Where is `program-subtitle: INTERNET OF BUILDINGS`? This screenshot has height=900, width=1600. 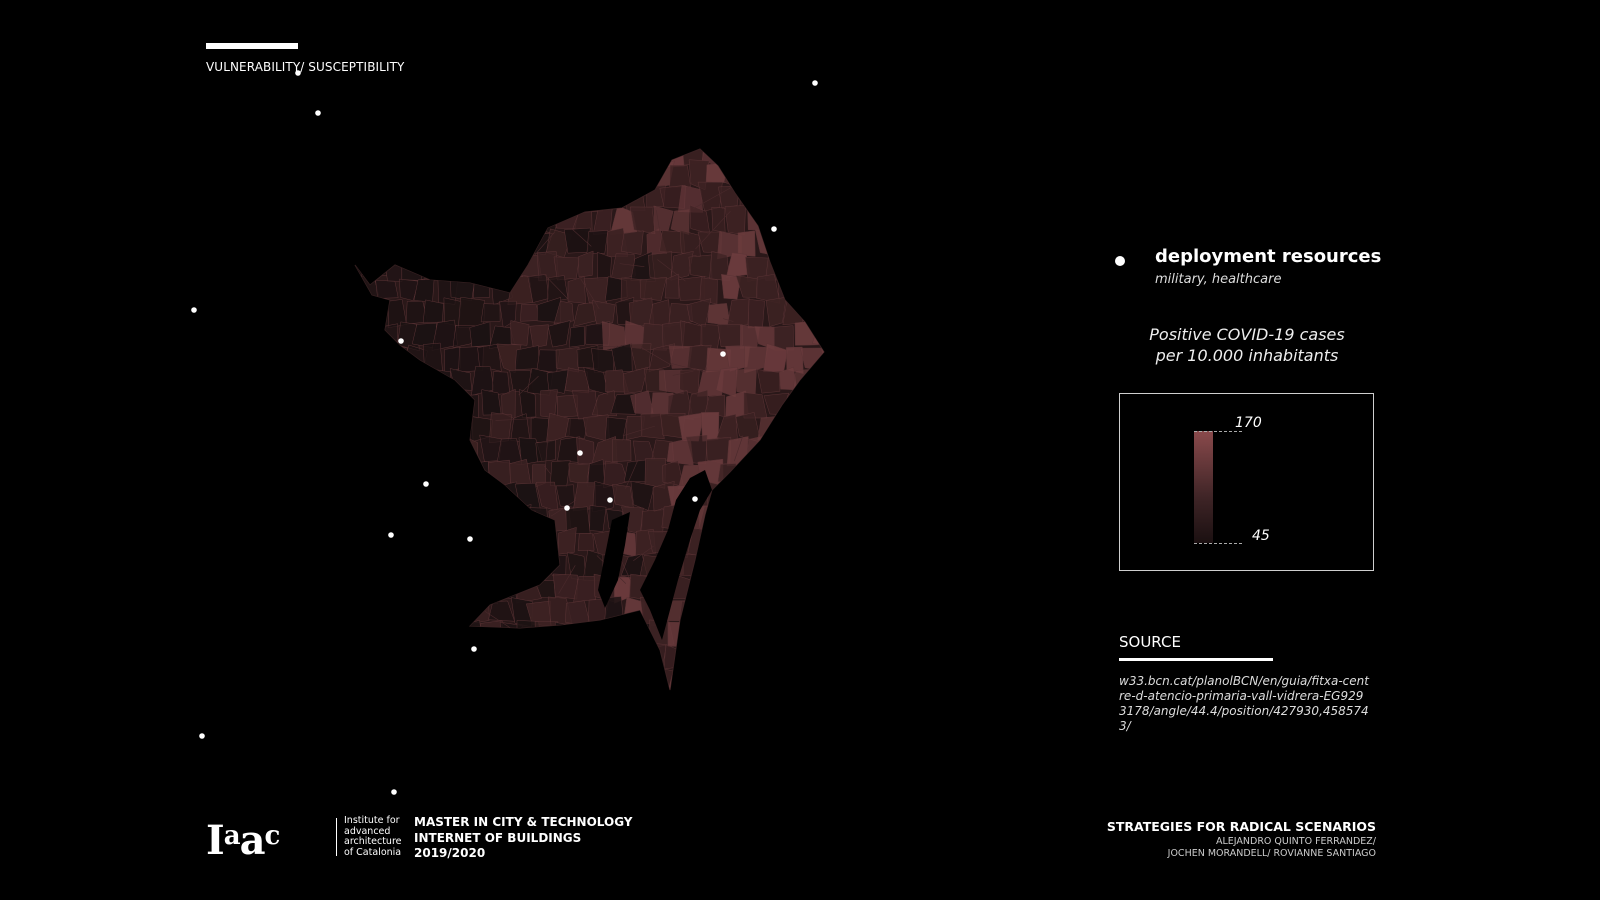 program-subtitle: INTERNET OF BUILDINGS is located at coordinates (498, 837).